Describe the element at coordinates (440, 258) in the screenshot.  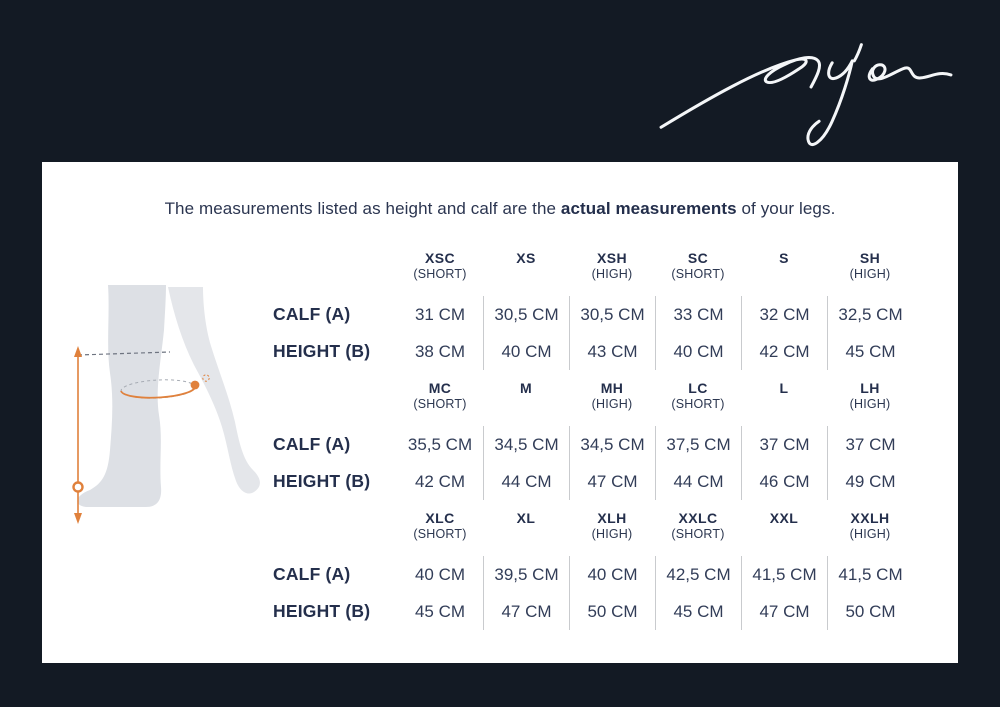
I see `size-code: XSC` at that location.